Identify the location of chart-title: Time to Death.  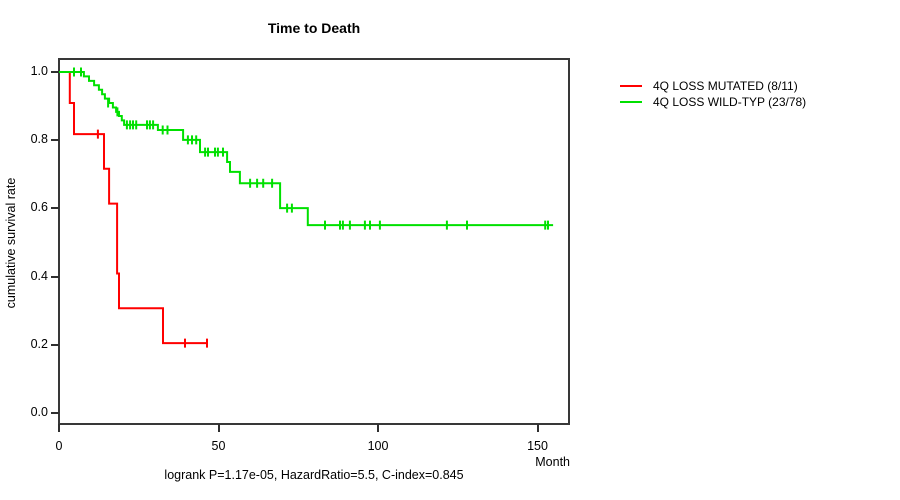
(314, 28).